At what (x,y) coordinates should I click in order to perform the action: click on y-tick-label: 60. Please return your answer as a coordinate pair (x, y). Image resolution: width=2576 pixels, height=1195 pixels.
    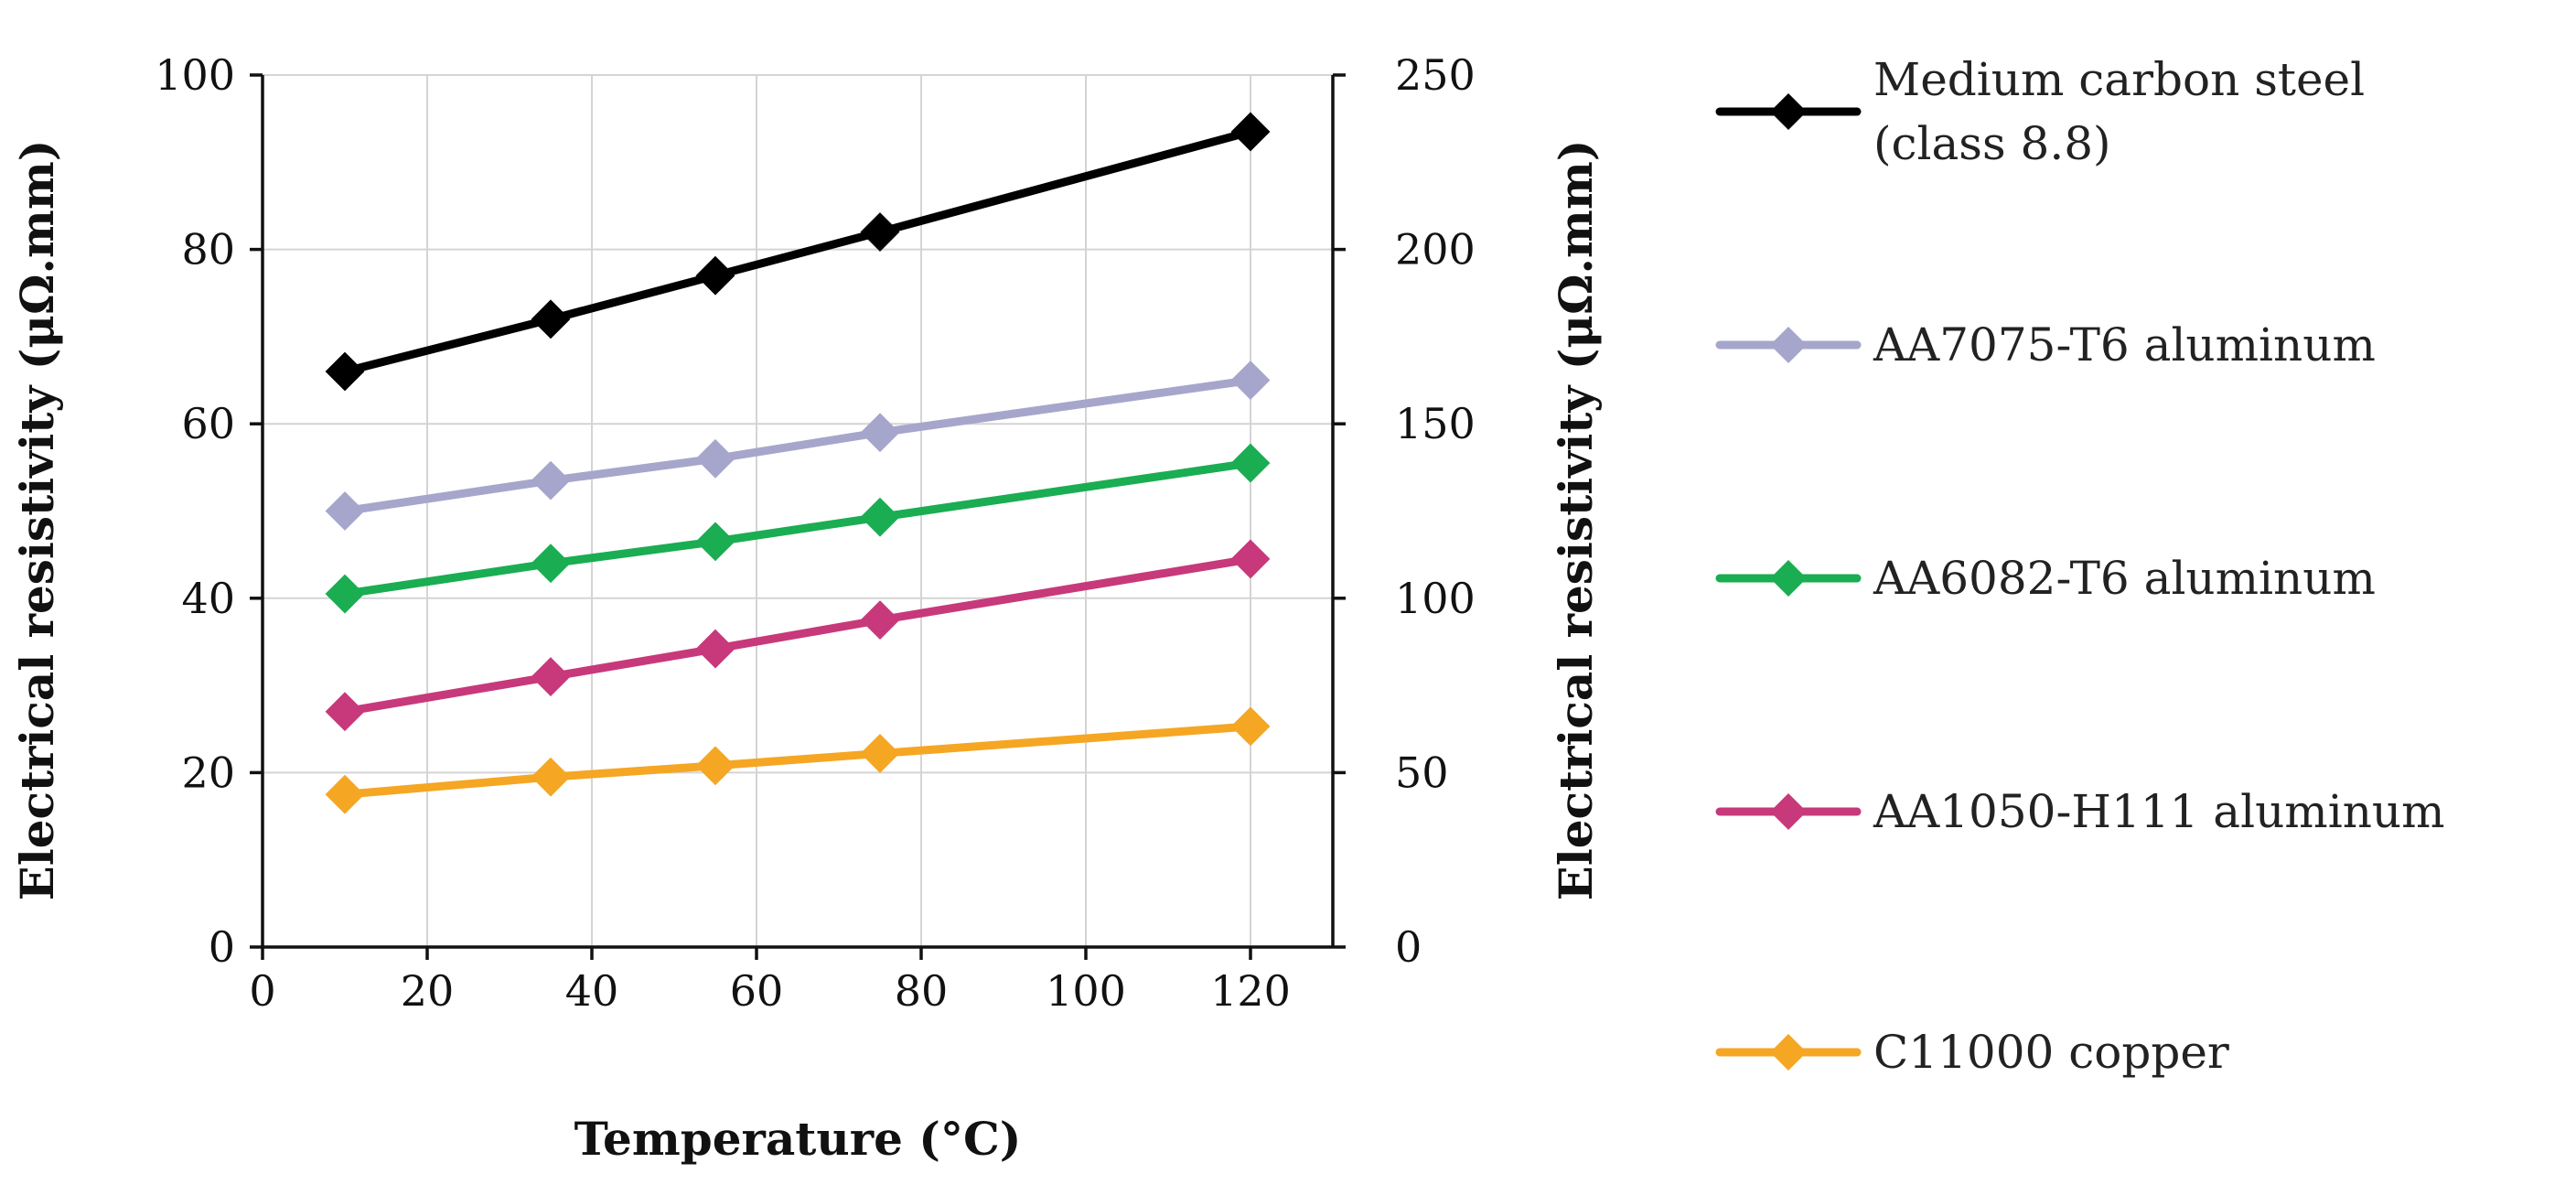
    Looking at the image, I should click on (208, 423).